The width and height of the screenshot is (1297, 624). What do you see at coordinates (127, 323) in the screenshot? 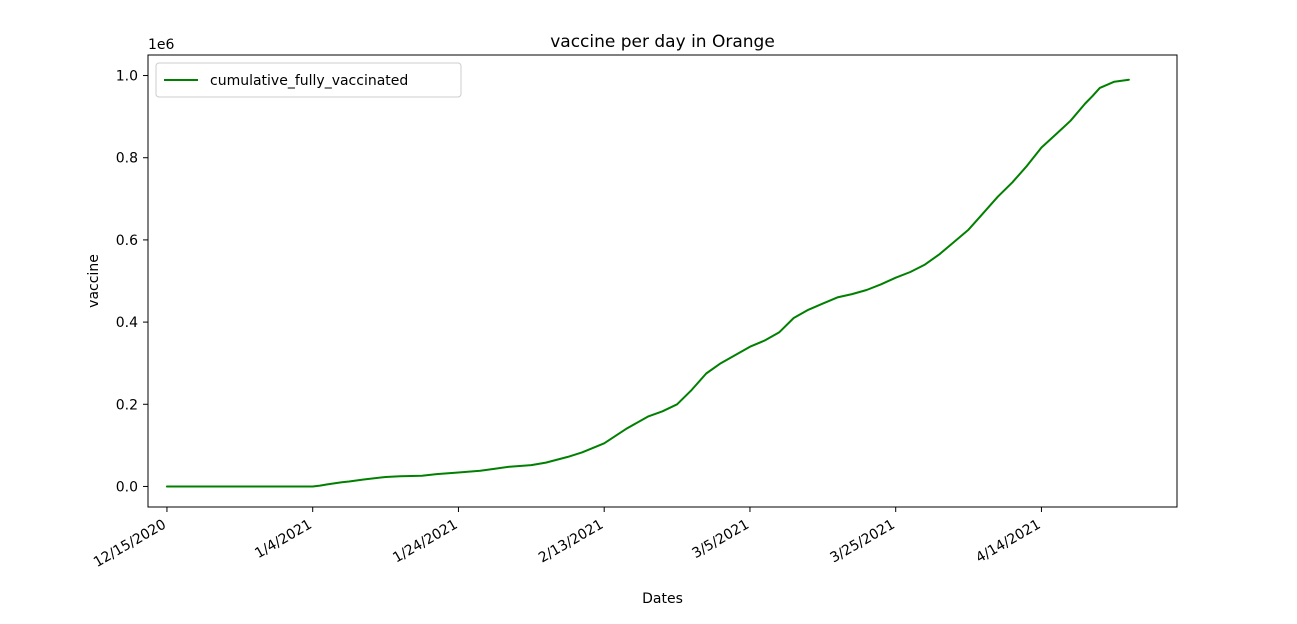
I see `y-tick-label: 0.4` at bounding box center [127, 323].